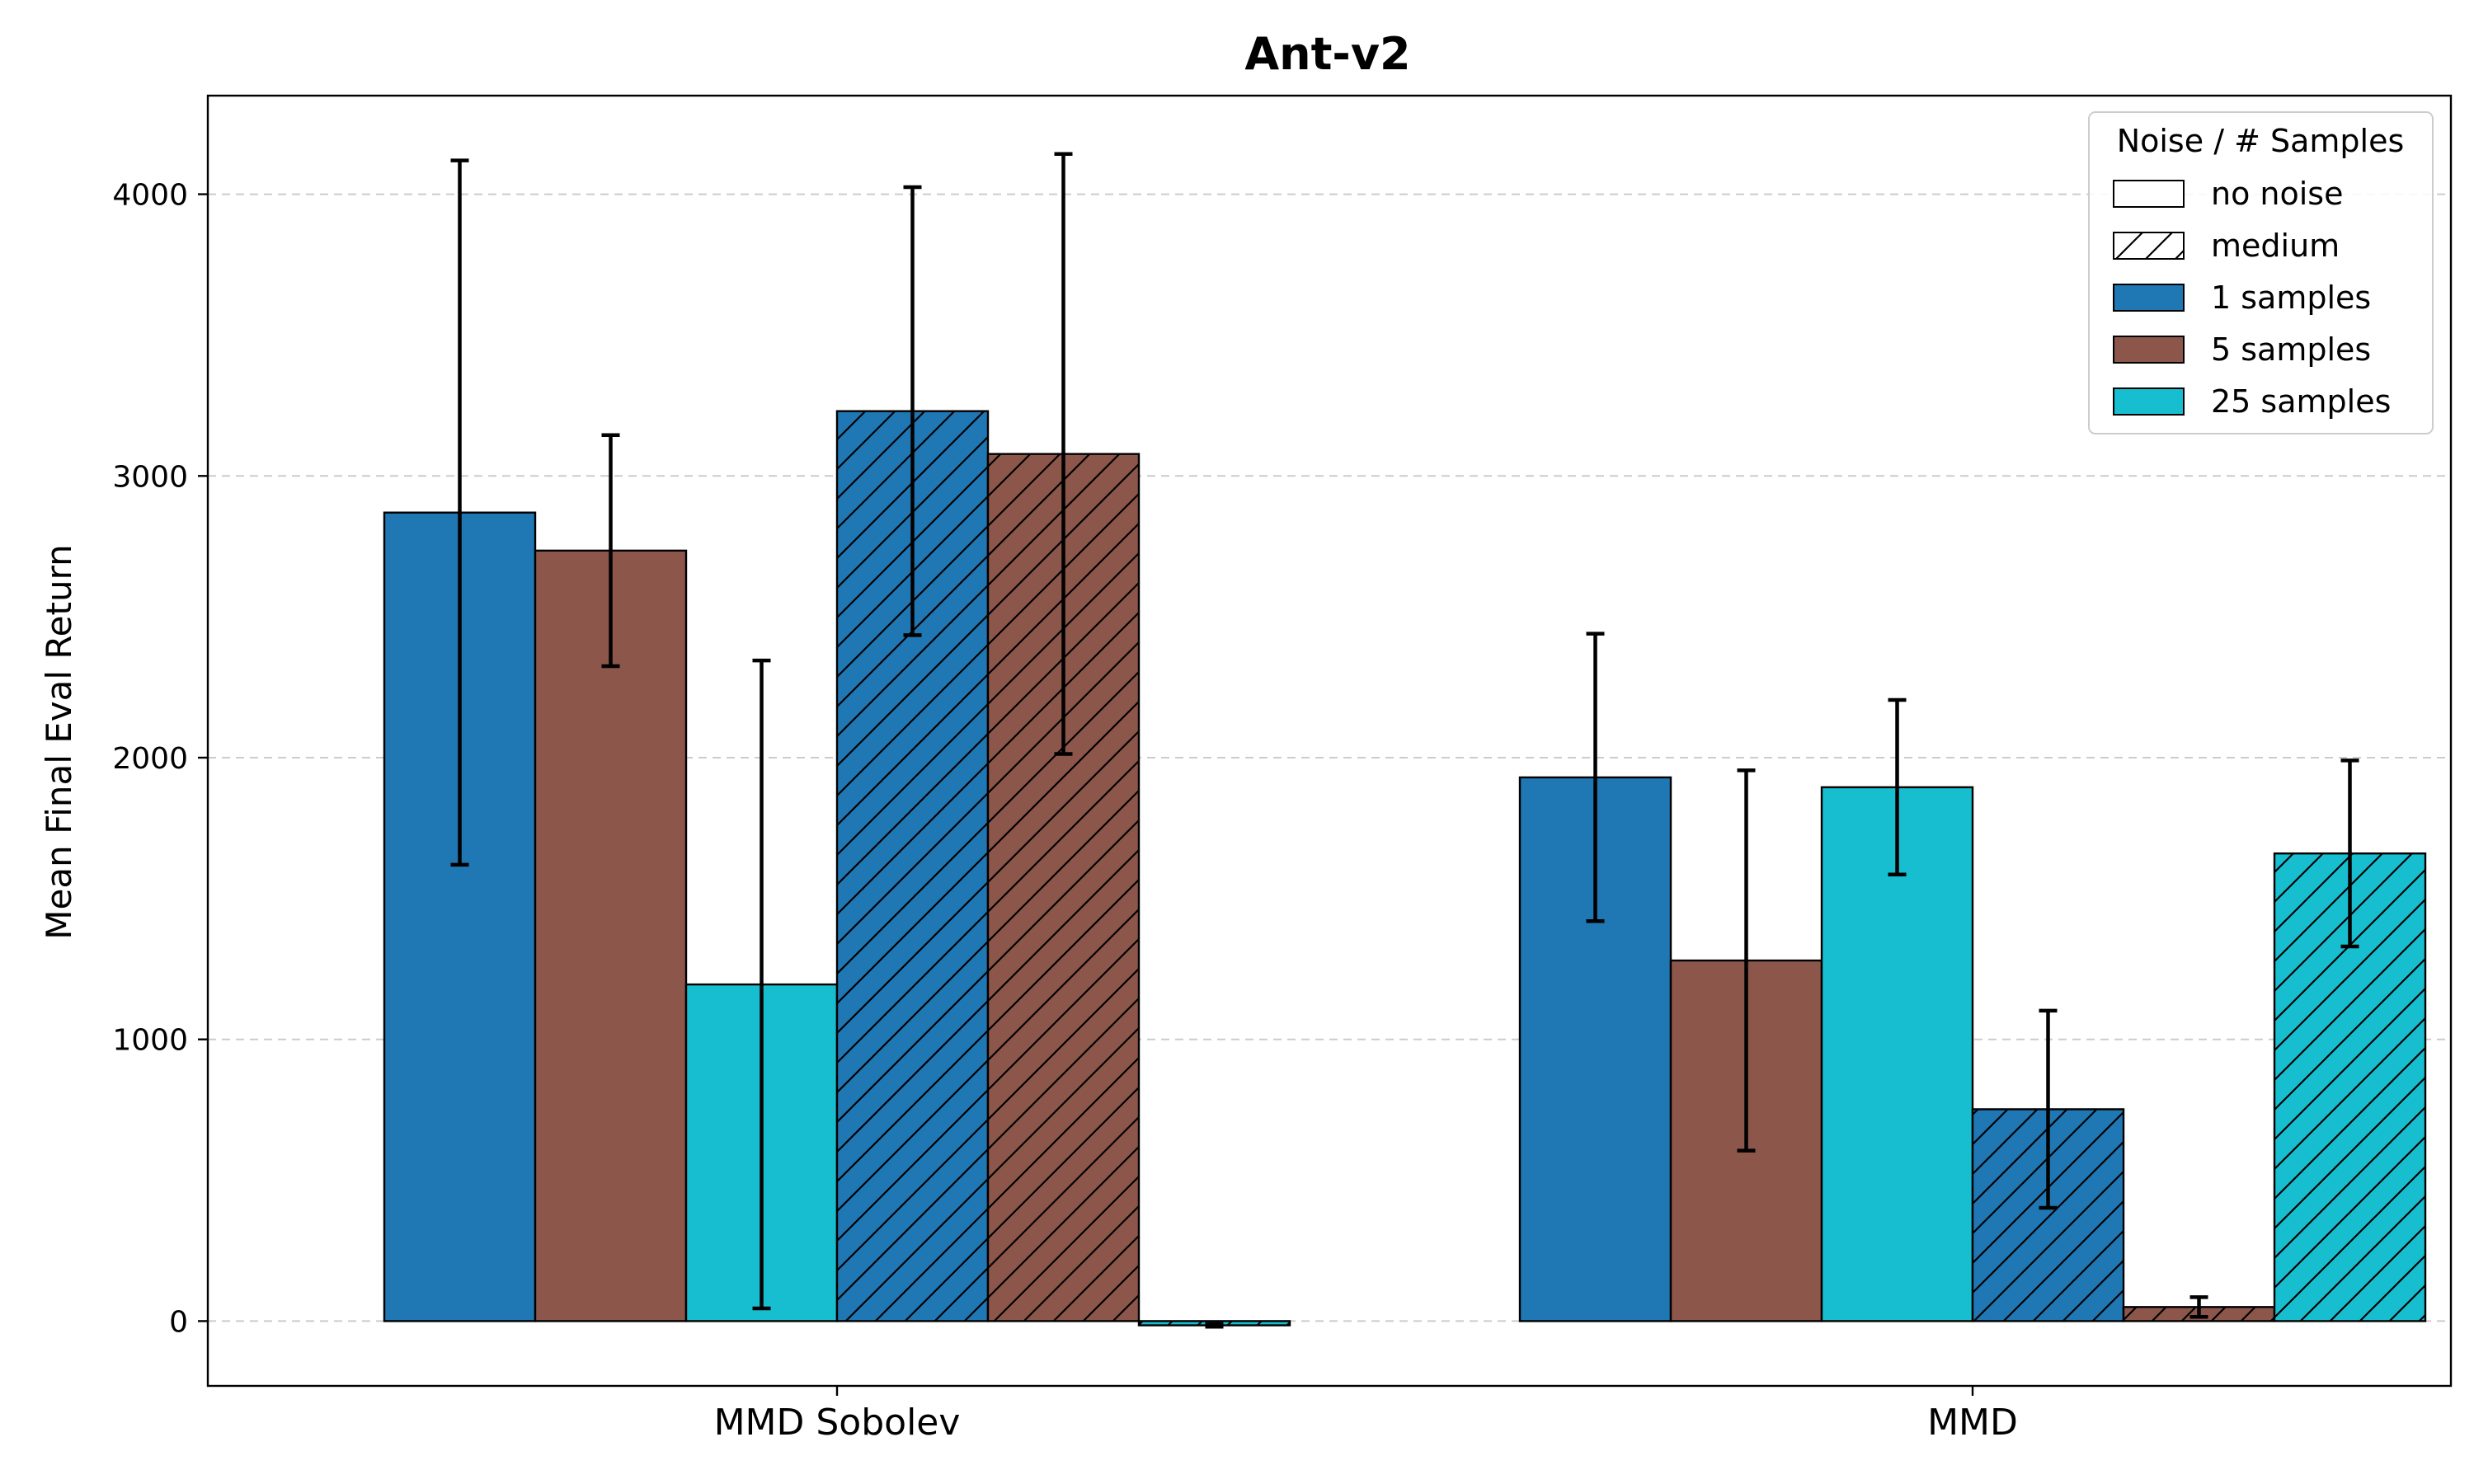 Image resolution: width=2474 pixels, height=1484 pixels. Describe the element at coordinates (150, 759) in the screenshot. I see `y-tick-label-2000: 2000` at that location.